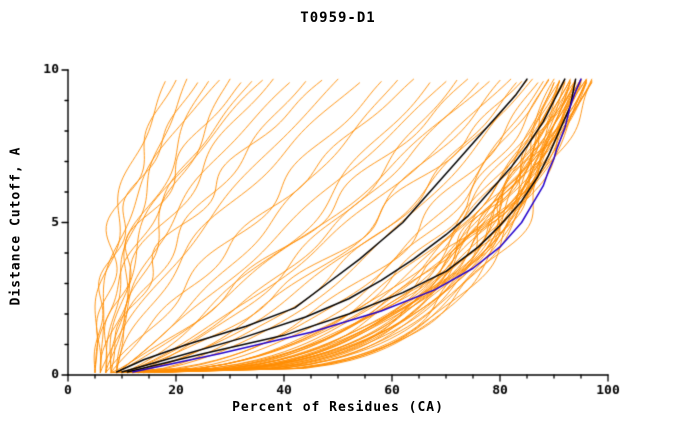 This screenshot has height=440, width=680. Describe the element at coordinates (16, 226) in the screenshot. I see `y-axis-label-text: Distance Cutoff, A` at that location.